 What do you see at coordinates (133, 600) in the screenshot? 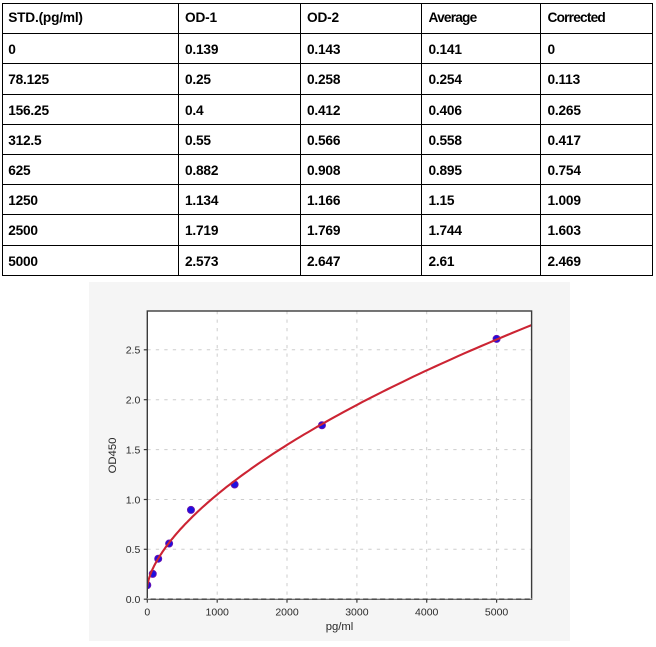
I see `svg-text: 0.0` at bounding box center [133, 600].